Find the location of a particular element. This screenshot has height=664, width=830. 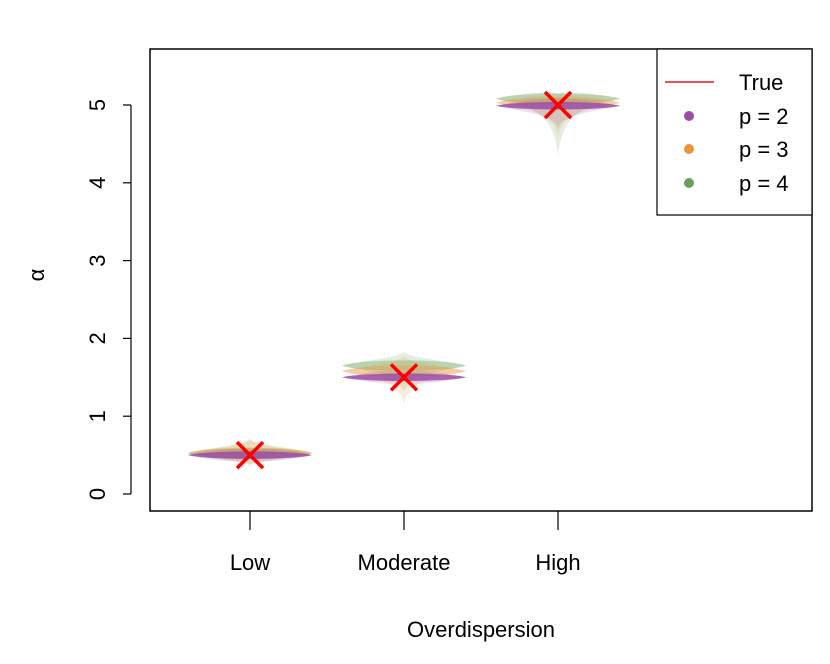

legend-label: p = 3 is located at coordinates (764, 149).